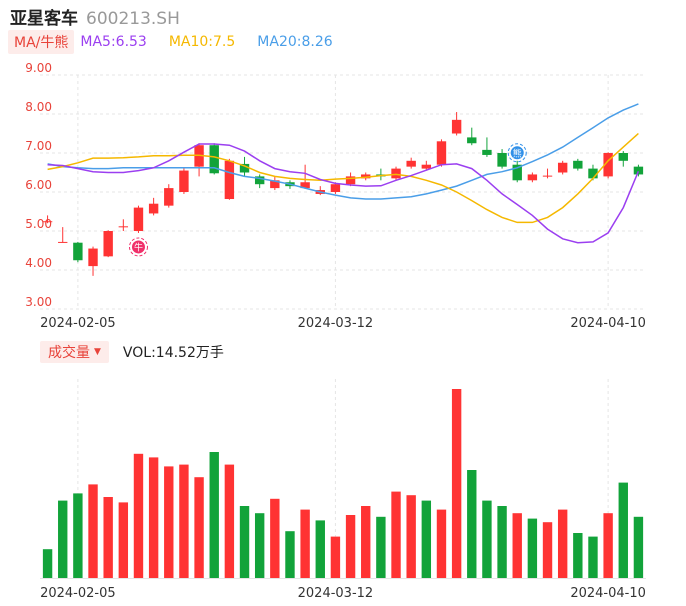 This screenshot has width=686, height=606. What do you see at coordinates (78, 593) in the screenshot?
I see `volume-x-tick-label: 2024-02-05` at bounding box center [78, 593].